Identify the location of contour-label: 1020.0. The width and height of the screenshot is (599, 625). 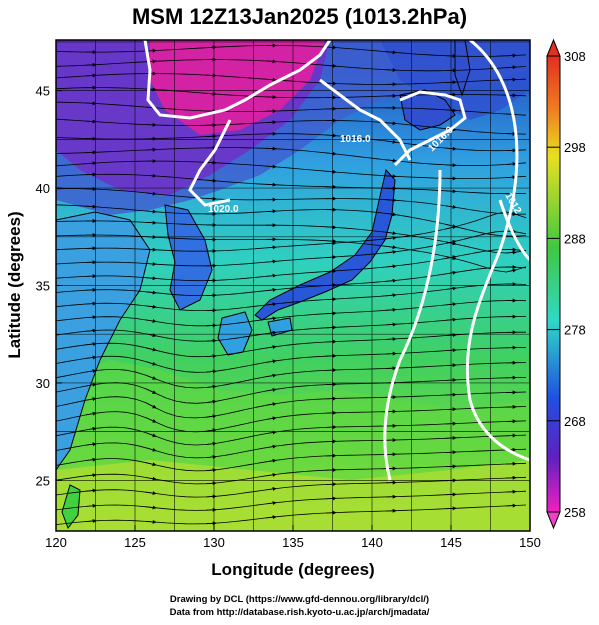
(223, 209).